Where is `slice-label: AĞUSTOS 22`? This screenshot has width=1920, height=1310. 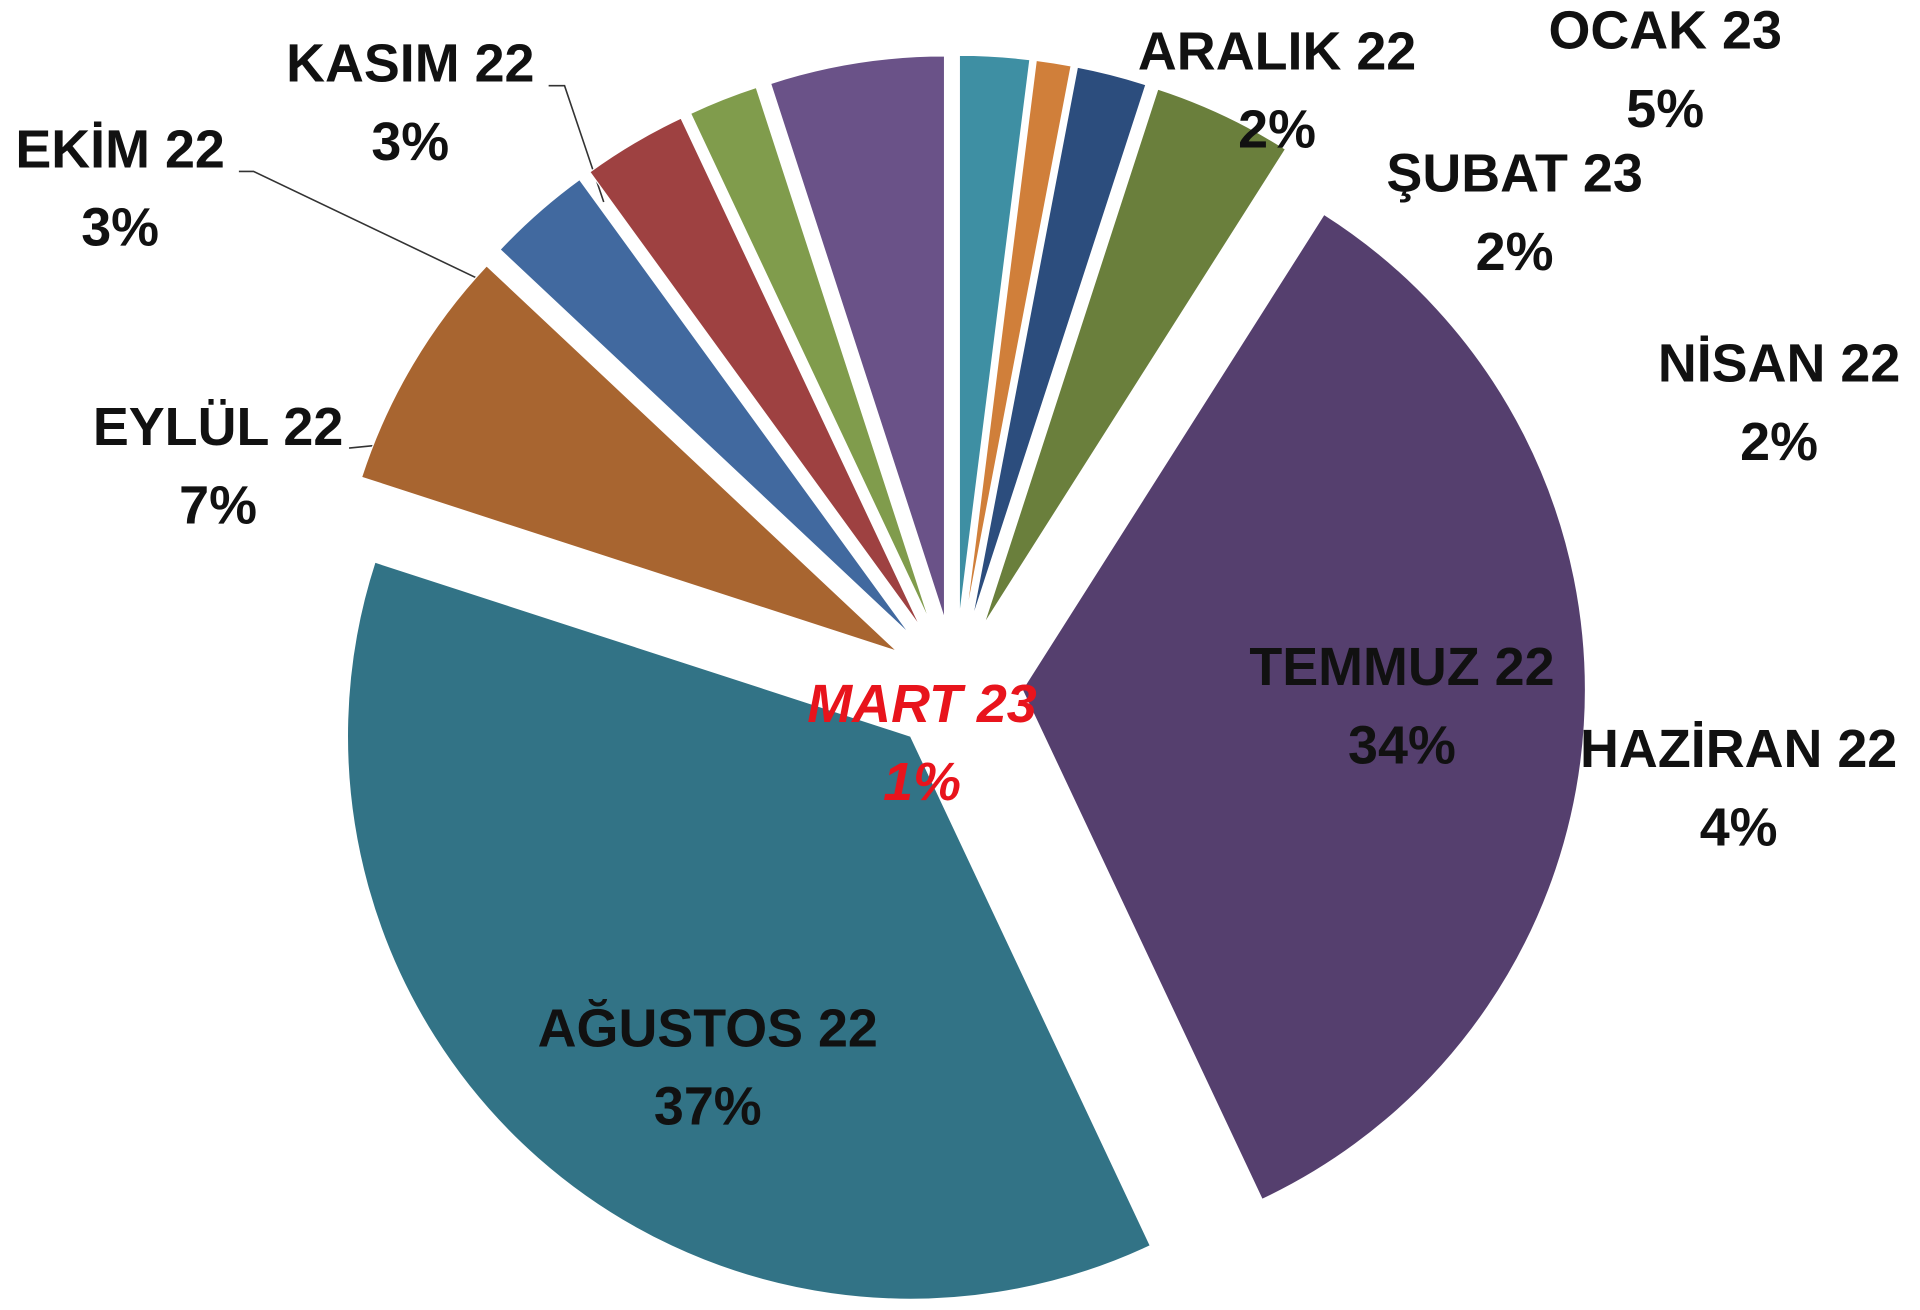 slice-label: AĞUSTOS 22 is located at coordinates (708, 1028).